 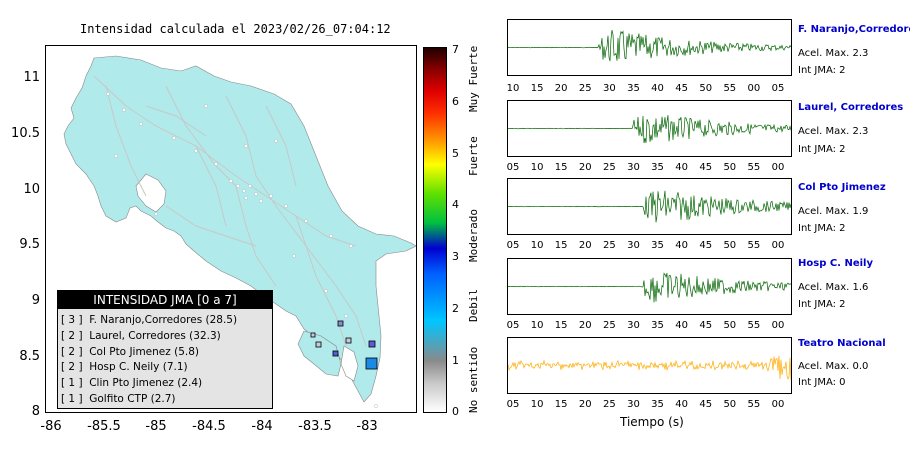 What do you see at coordinates (25, 133) in the screenshot?
I see `y-tick: 10.5` at bounding box center [25, 133].